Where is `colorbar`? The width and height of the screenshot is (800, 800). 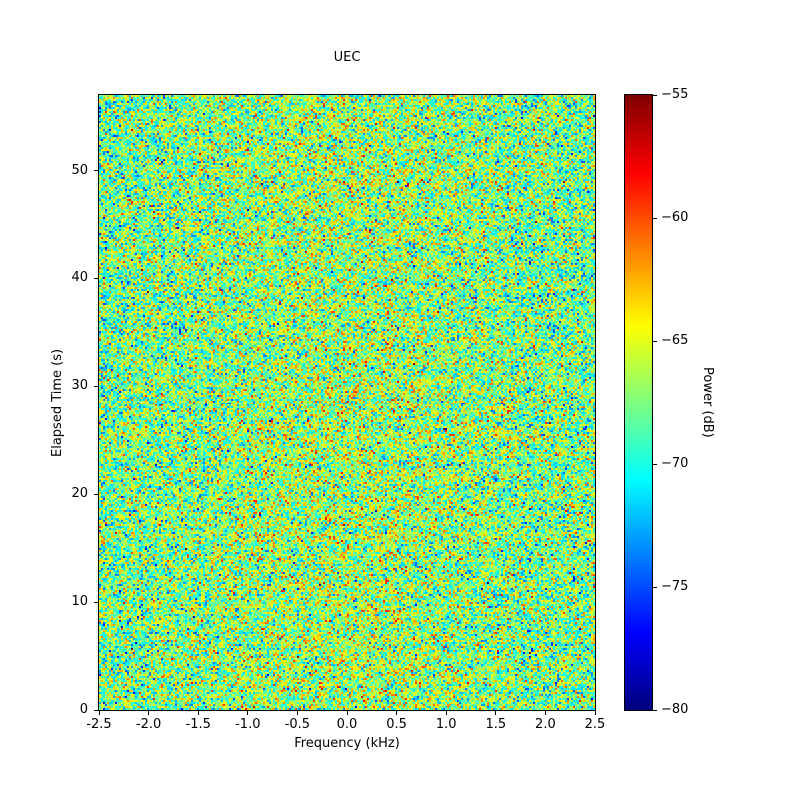 colorbar is located at coordinates (638, 402).